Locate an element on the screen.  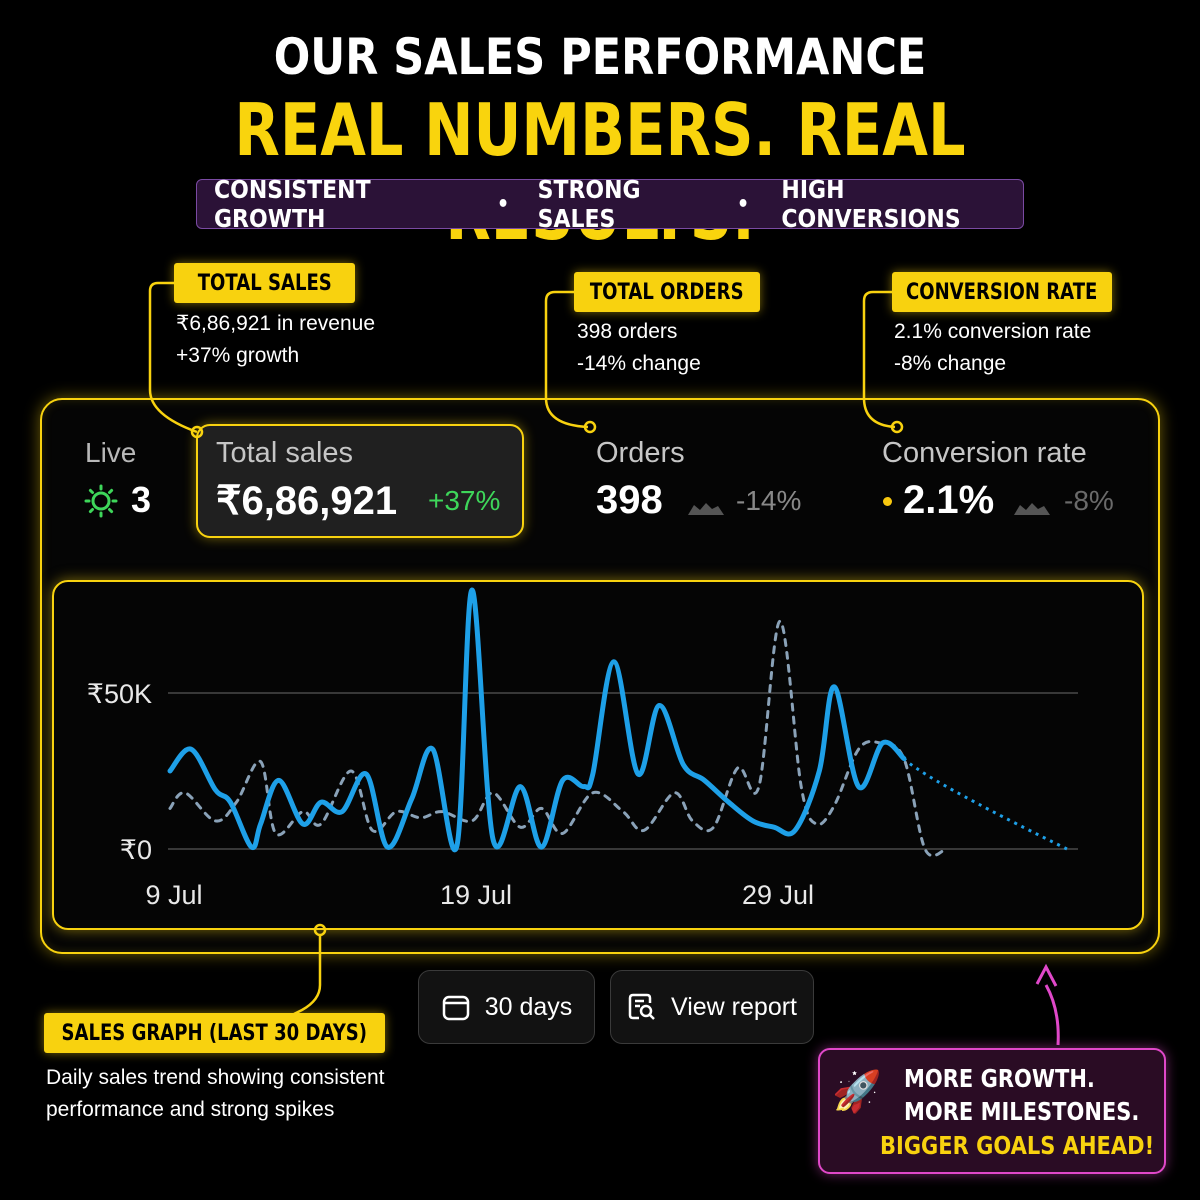
total-sales-delta: +37% is located at coordinates (464, 500).